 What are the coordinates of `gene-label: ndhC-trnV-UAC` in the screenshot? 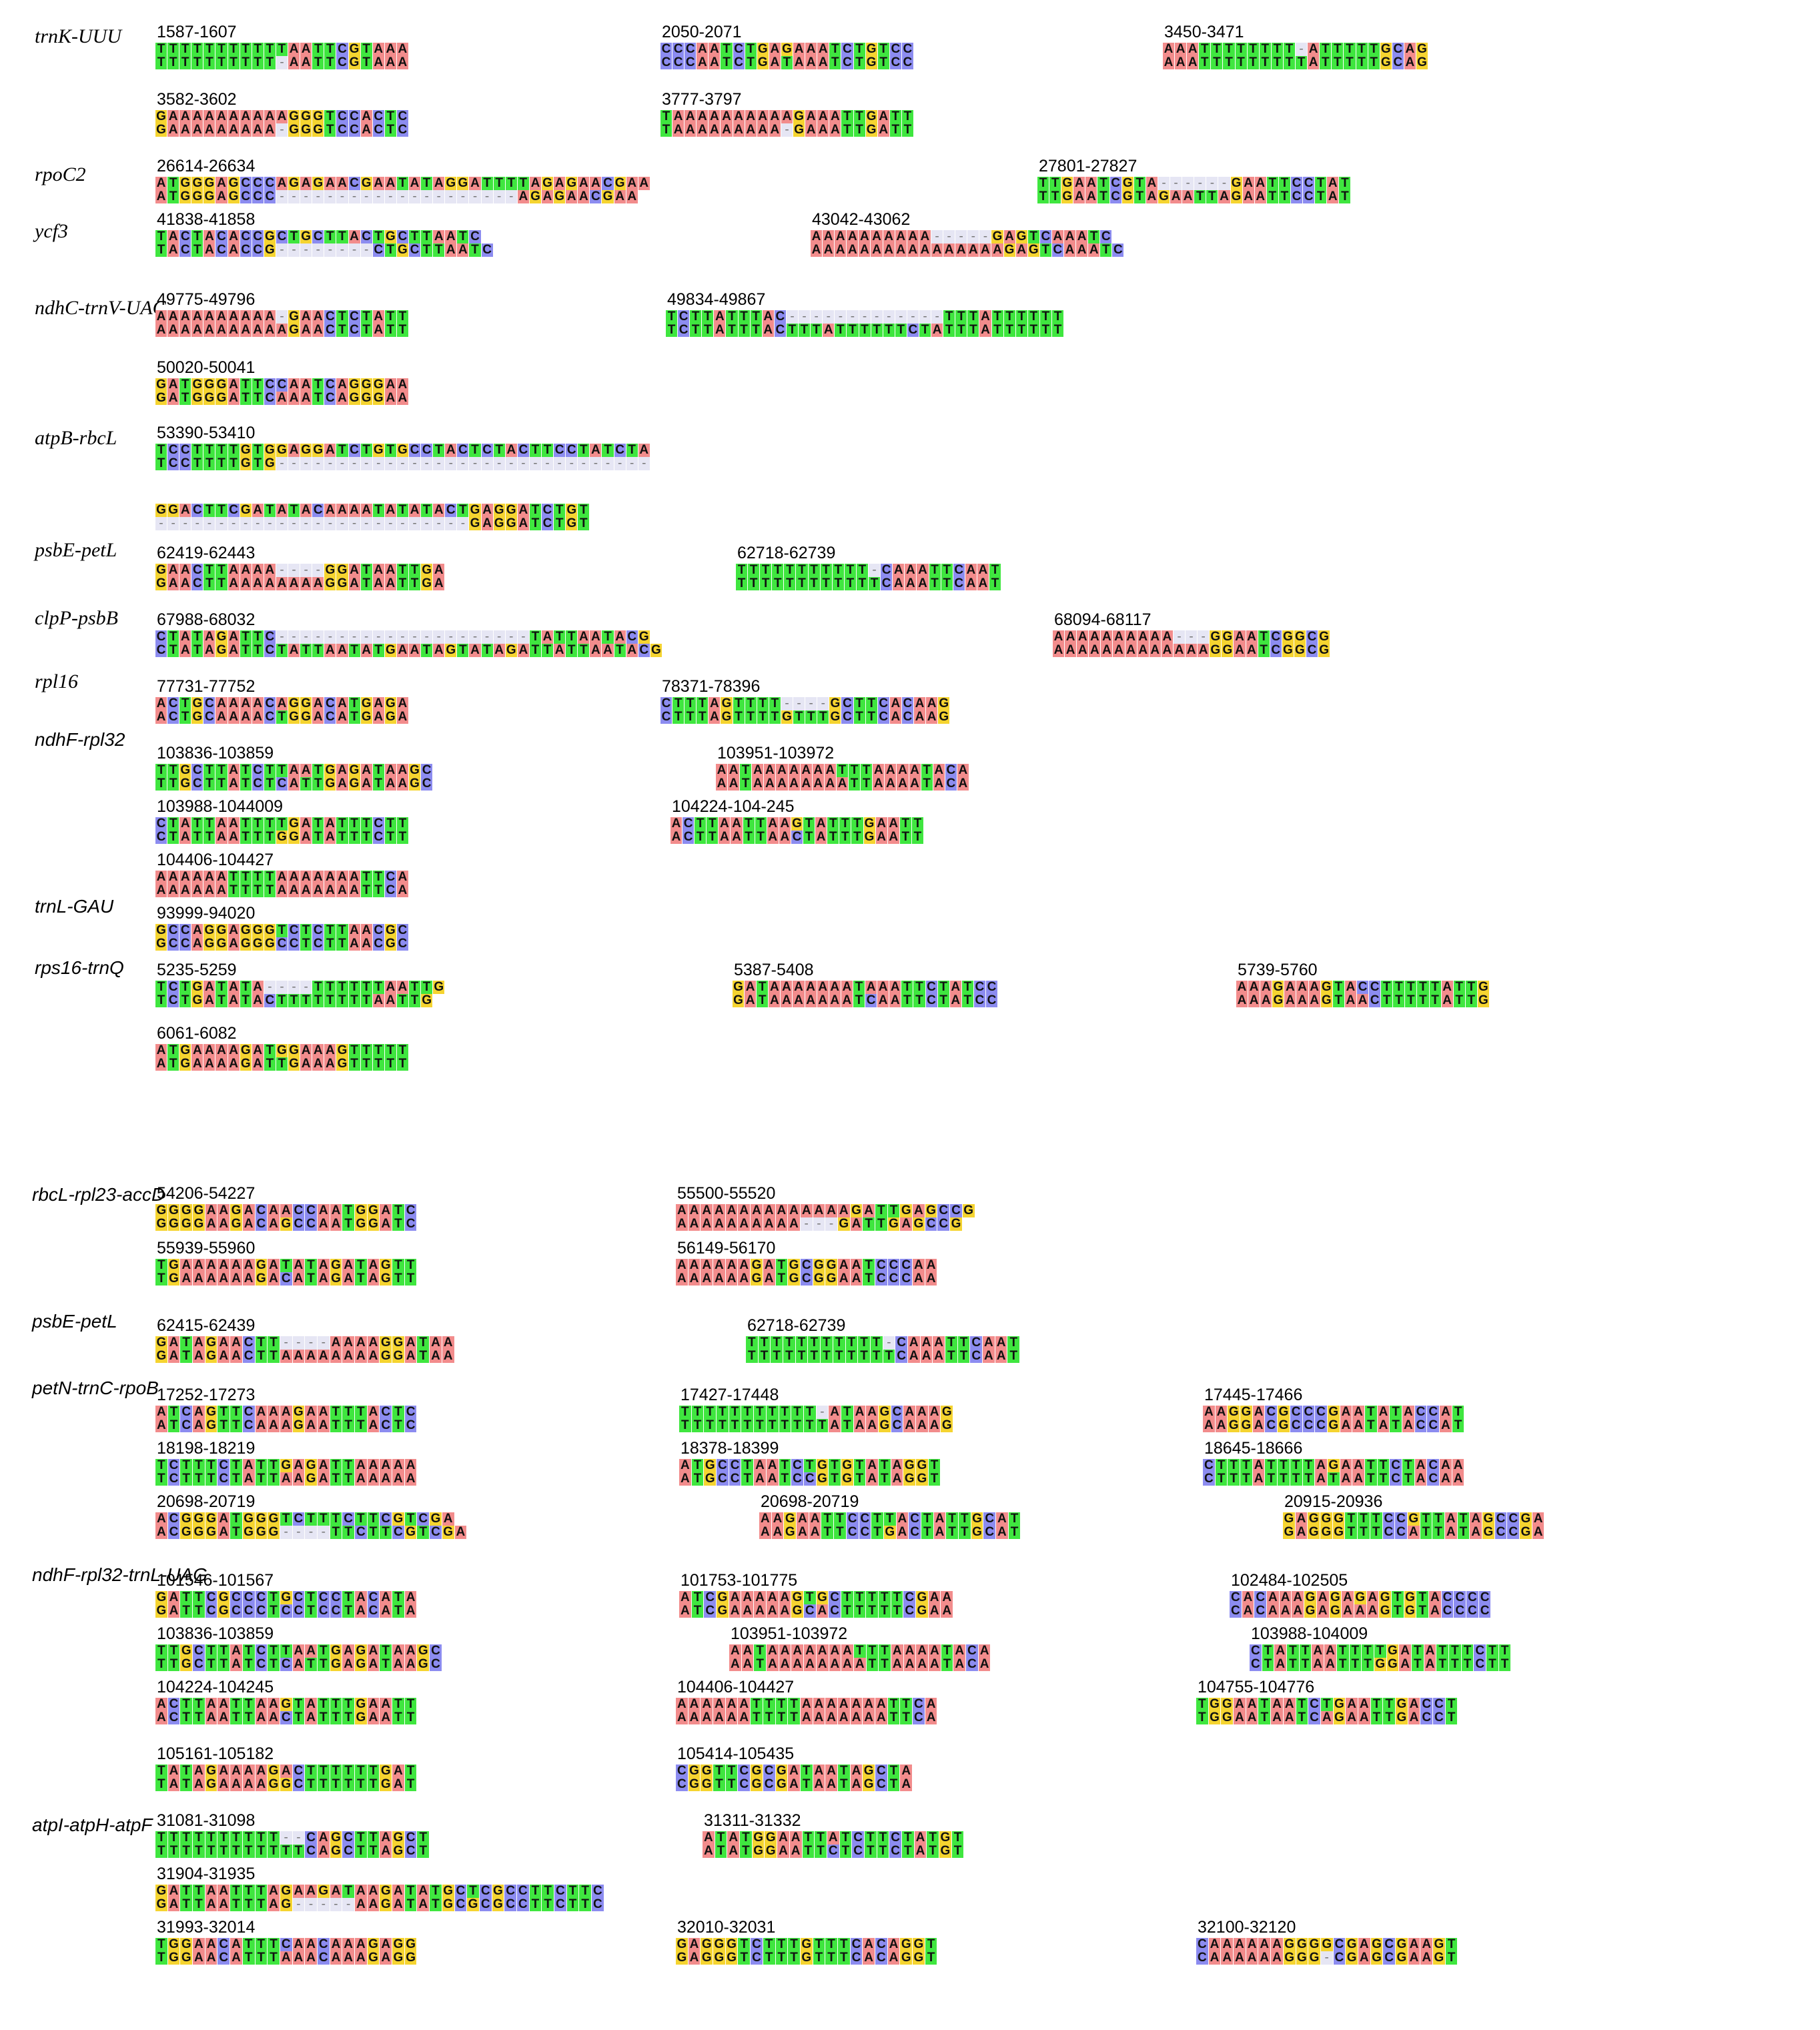 It's located at (100, 308).